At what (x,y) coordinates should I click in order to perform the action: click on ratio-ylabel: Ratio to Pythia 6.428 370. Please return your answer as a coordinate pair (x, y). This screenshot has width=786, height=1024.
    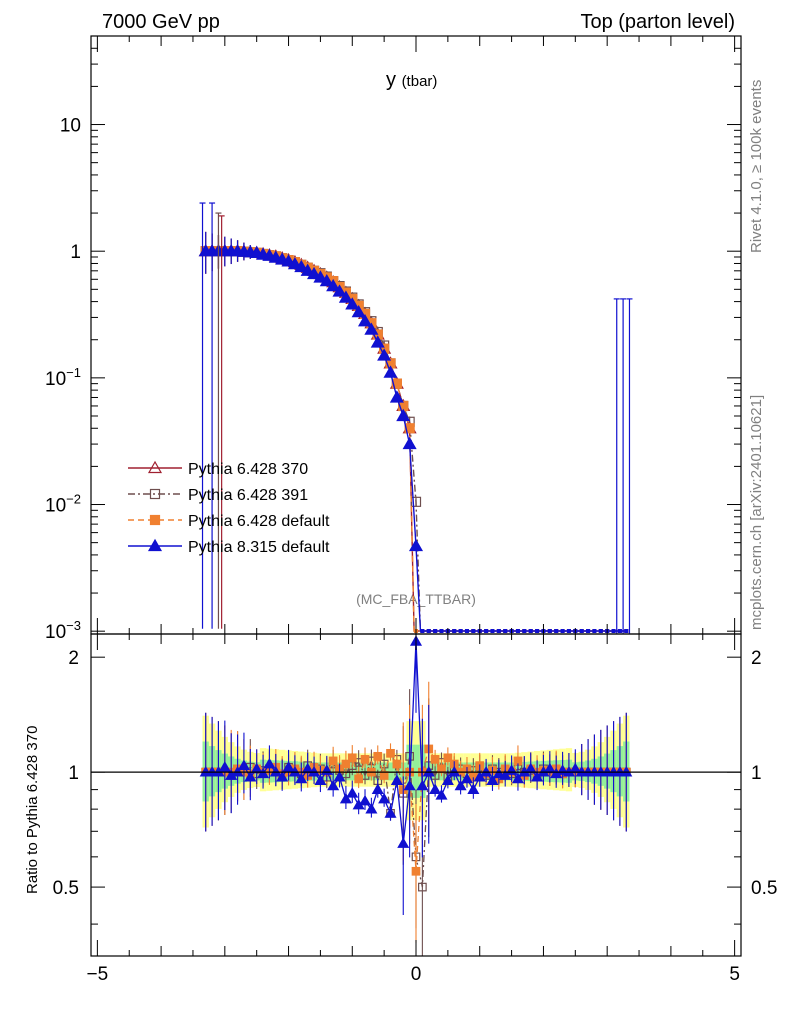
    Looking at the image, I should click on (32, 810).